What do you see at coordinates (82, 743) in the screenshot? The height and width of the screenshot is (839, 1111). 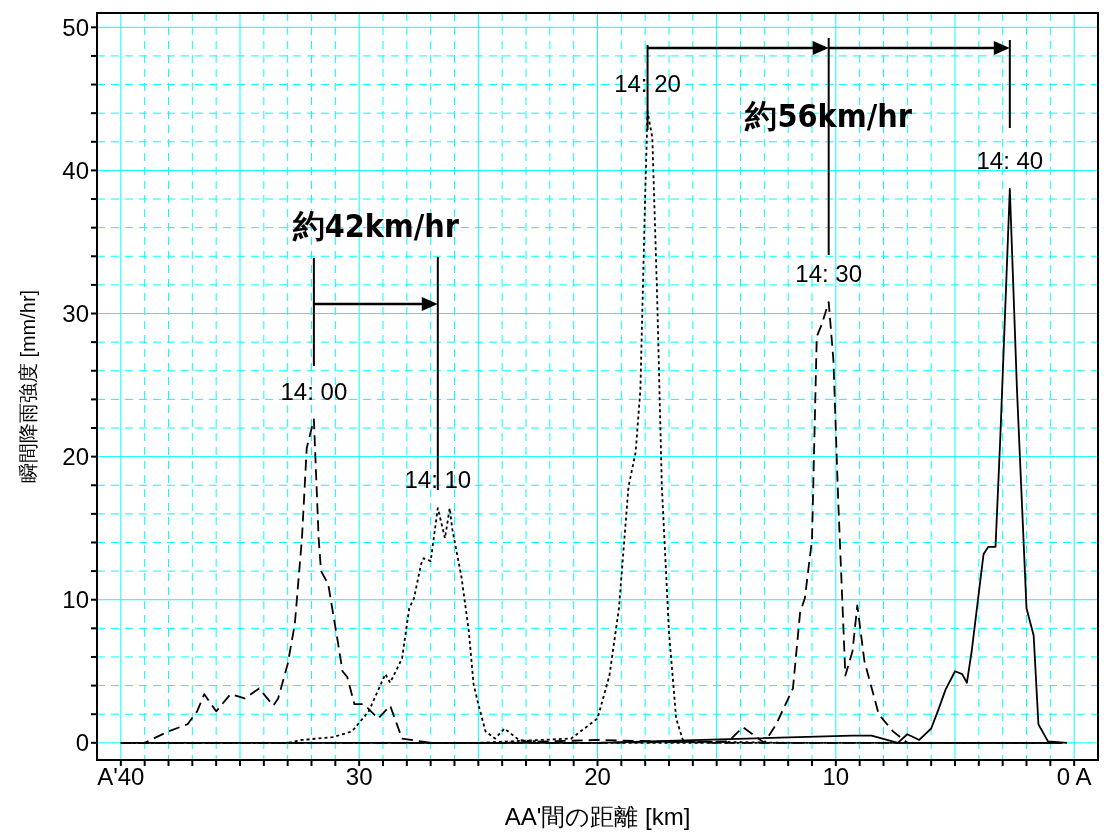 I see `y-tick-label: 0` at bounding box center [82, 743].